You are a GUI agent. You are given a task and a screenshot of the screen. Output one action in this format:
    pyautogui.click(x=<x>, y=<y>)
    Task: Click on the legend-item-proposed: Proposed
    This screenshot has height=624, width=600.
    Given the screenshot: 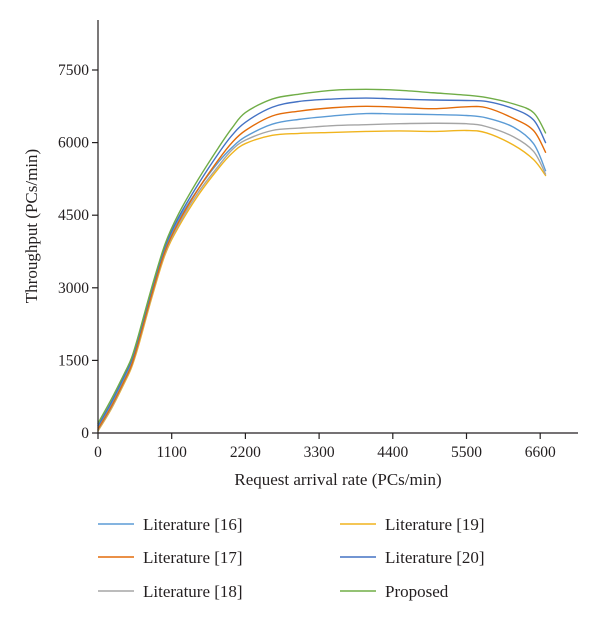 What is the action you would take?
    pyautogui.click(x=394, y=591)
    